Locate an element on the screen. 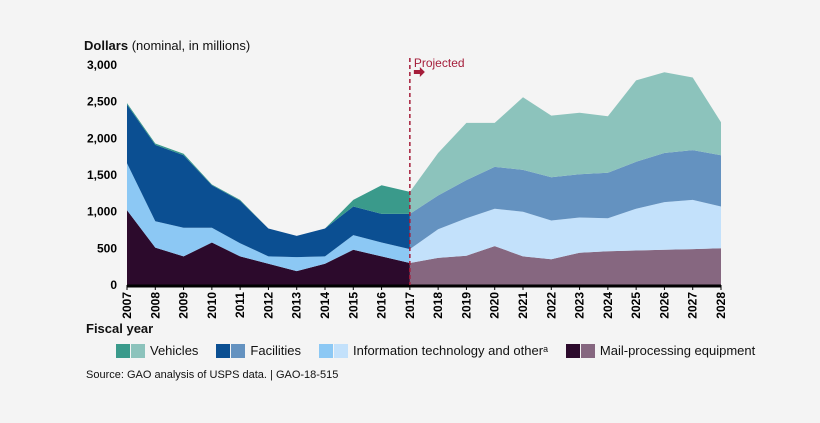 The image size is (820, 423). area-information-technology-and-other-projected is located at coordinates (565, 231).